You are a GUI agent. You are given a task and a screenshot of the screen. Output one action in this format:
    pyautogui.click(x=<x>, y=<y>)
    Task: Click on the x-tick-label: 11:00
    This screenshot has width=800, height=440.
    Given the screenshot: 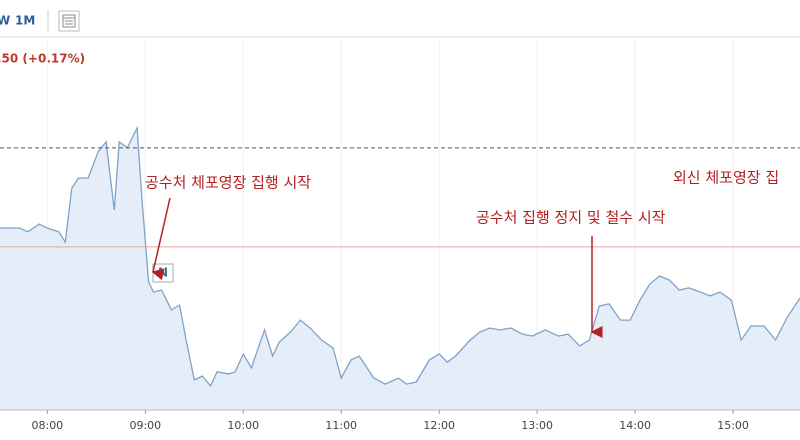 What is the action you would take?
    pyautogui.click(x=341, y=425)
    